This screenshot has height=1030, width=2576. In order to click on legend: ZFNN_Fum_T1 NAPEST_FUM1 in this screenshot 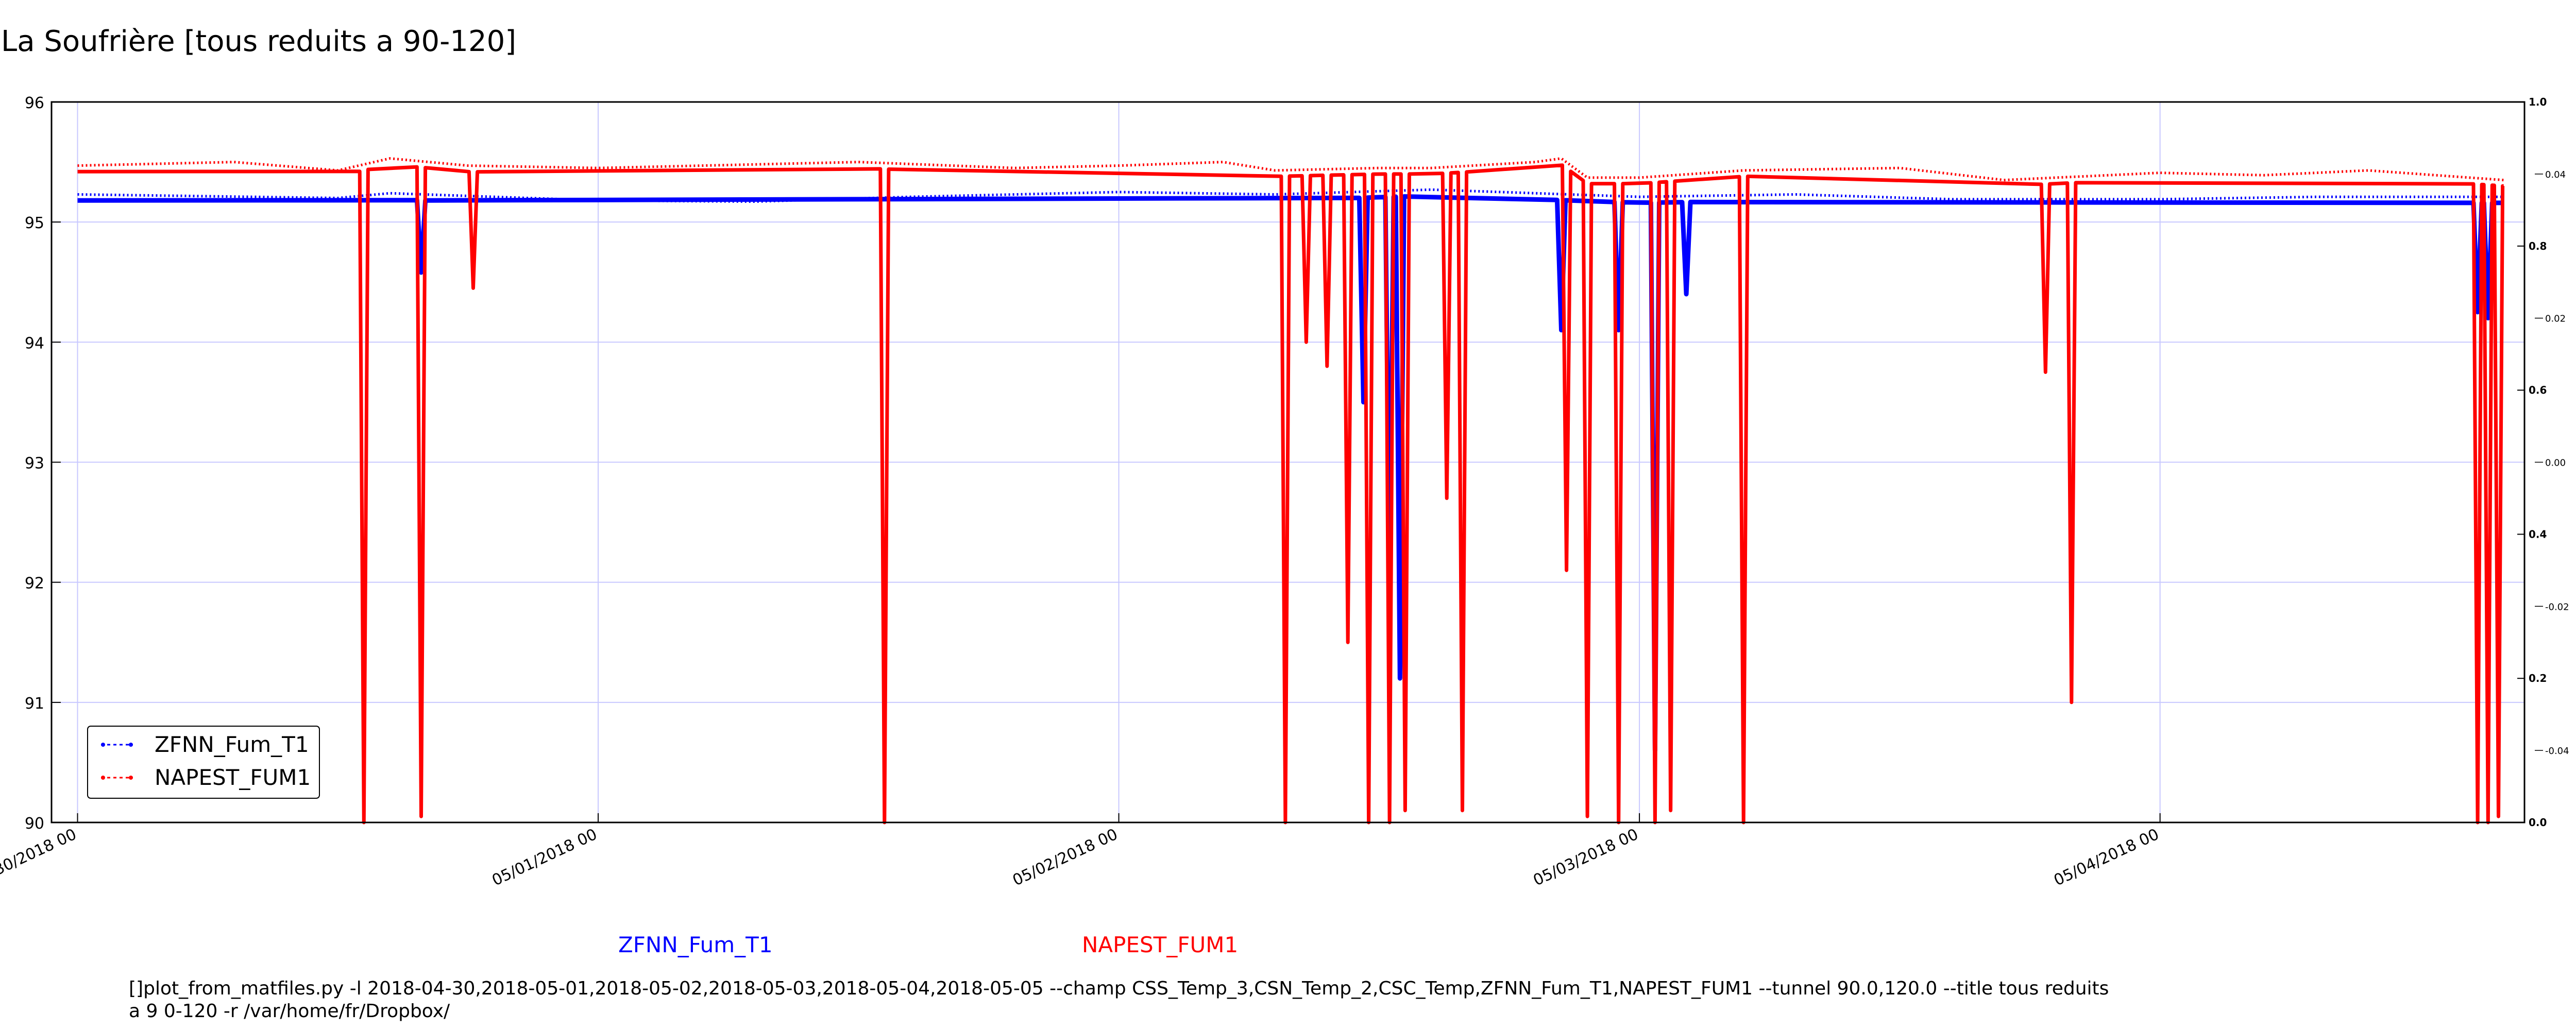, I will do `click(203, 762)`.